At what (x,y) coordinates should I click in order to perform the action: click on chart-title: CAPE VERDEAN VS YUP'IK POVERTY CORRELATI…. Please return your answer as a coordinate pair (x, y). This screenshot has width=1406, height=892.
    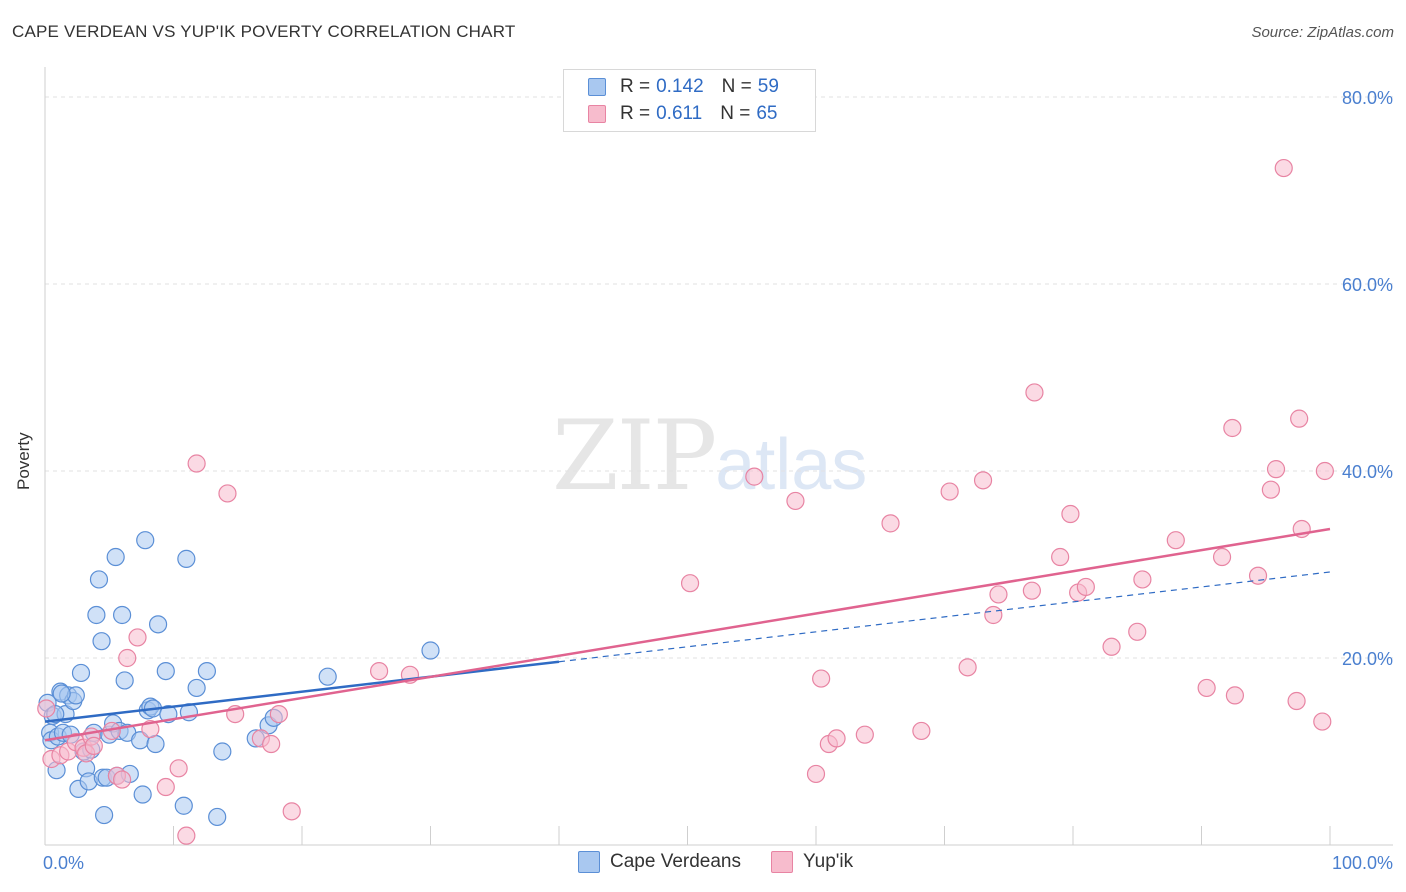
    Looking at the image, I should click on (264, 31).